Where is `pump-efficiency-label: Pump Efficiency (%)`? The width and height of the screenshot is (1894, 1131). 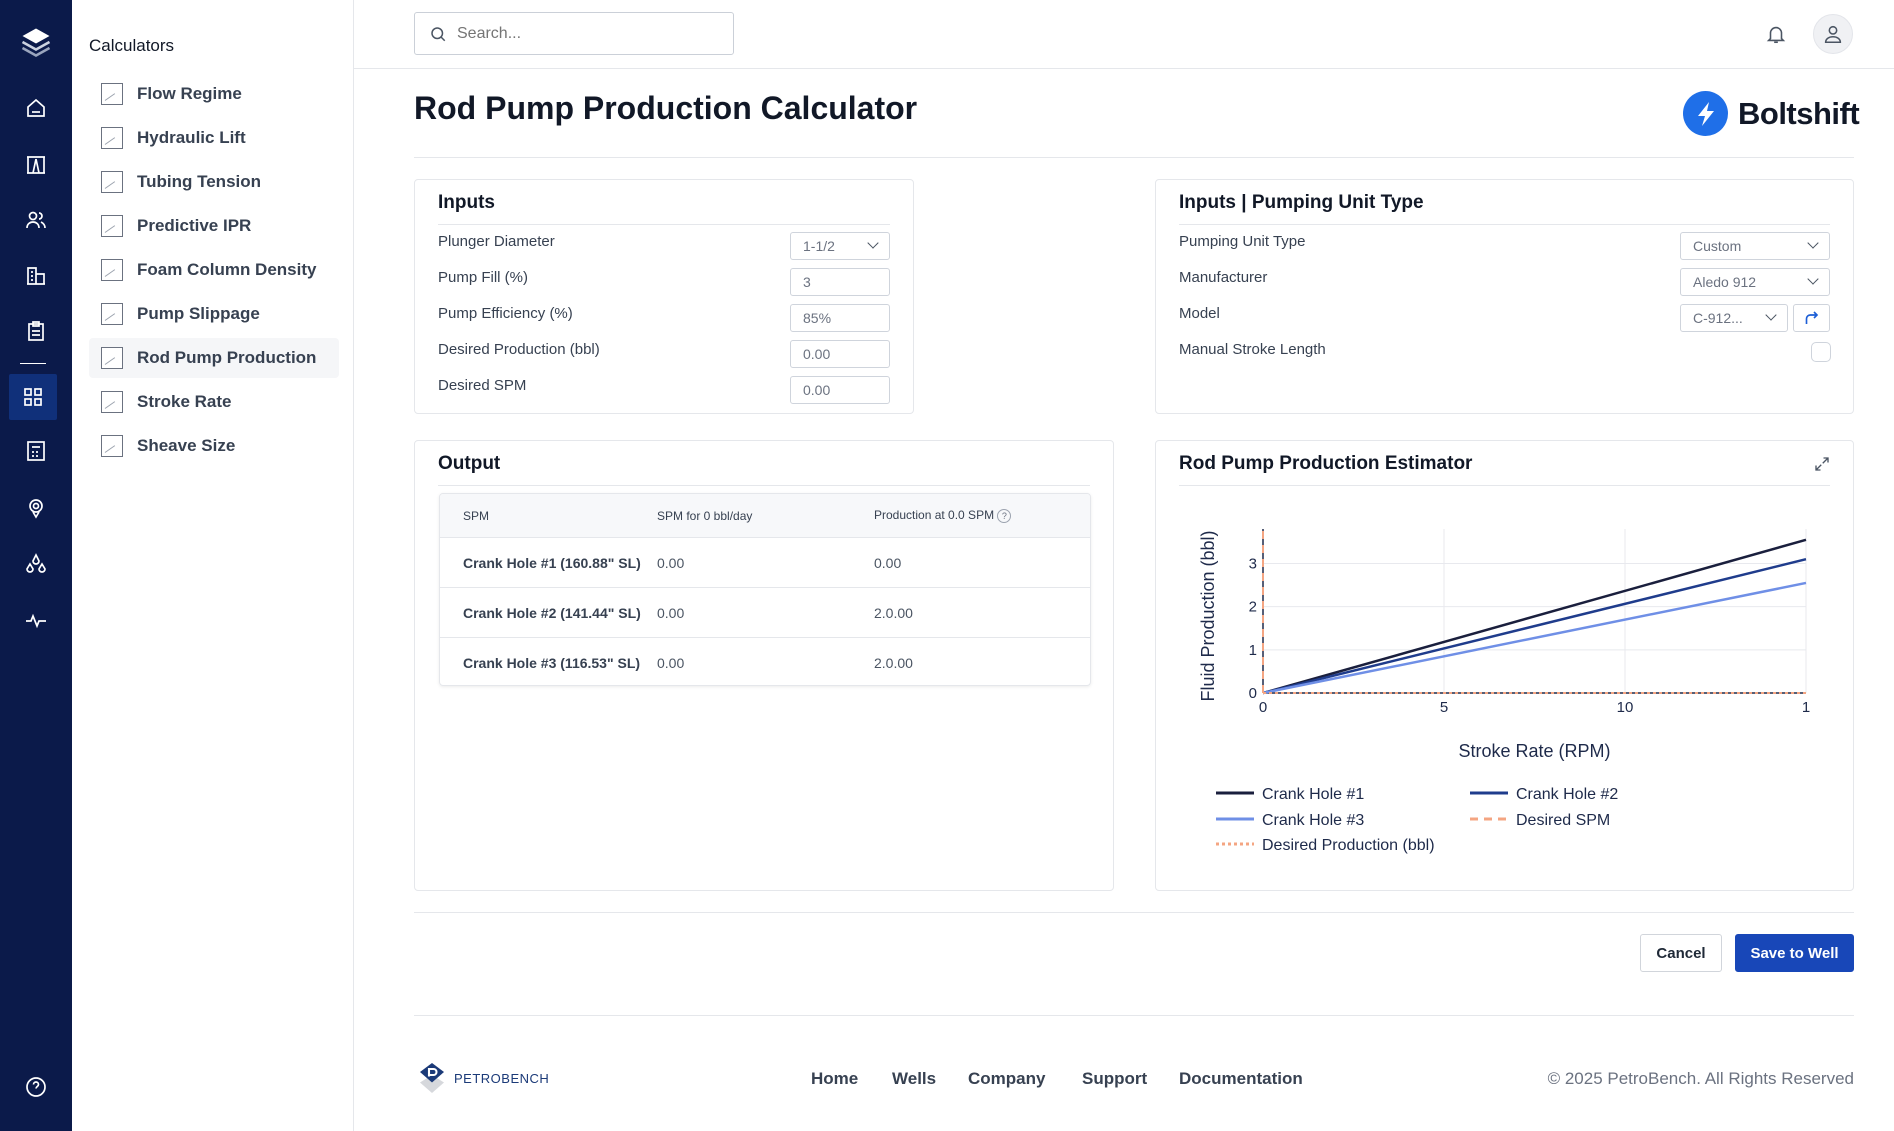
pump-efficiency-label: Pump Efficiency (%) is located at coordinates (505, 313).